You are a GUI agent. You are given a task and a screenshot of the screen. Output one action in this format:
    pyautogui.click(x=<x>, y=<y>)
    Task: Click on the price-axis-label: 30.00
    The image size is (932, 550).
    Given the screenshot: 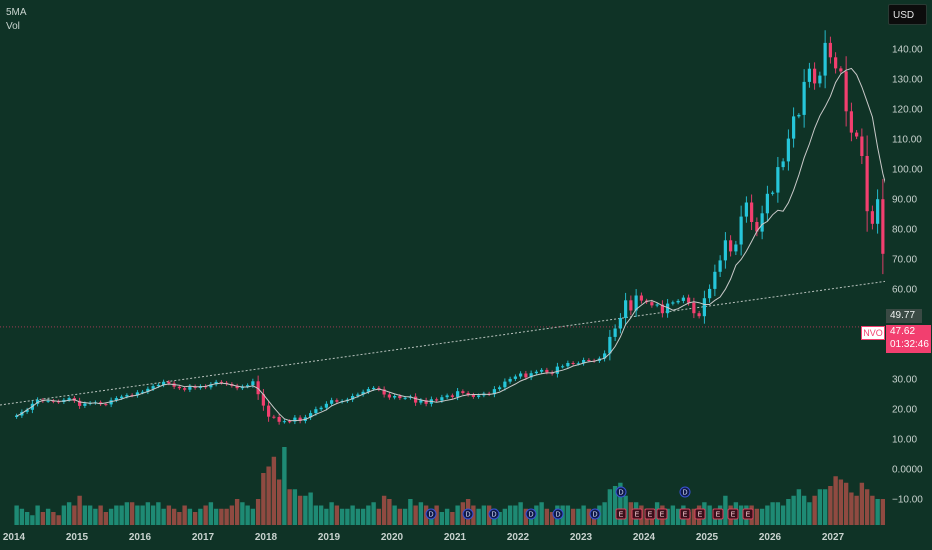 What is the action you would take?
    pyautogui.click(x=905, y=380)
    